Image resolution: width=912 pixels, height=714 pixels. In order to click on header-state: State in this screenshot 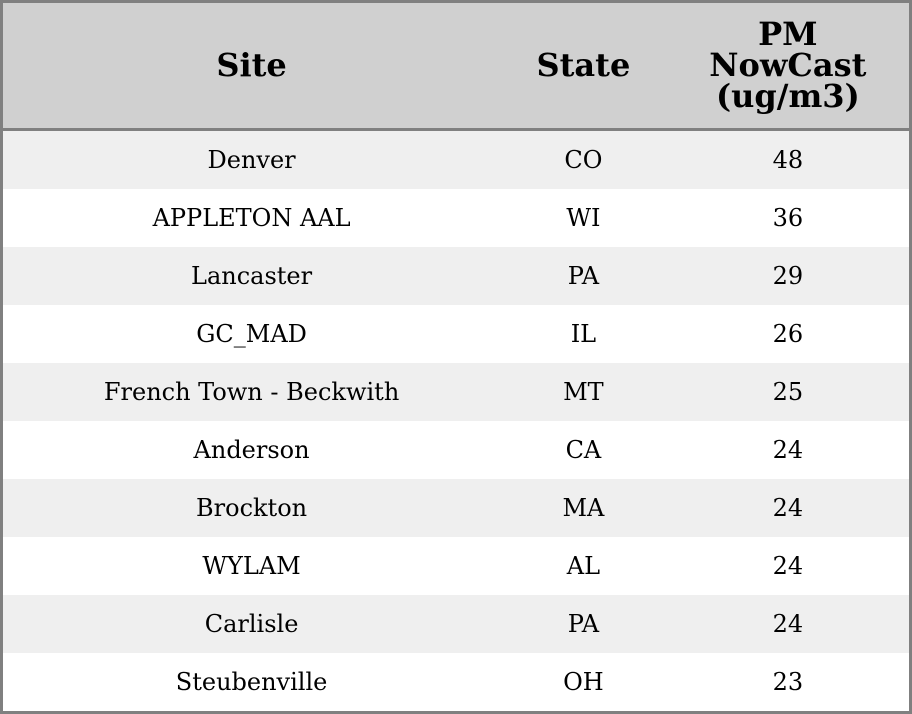, I will do `click(583, 66)`.